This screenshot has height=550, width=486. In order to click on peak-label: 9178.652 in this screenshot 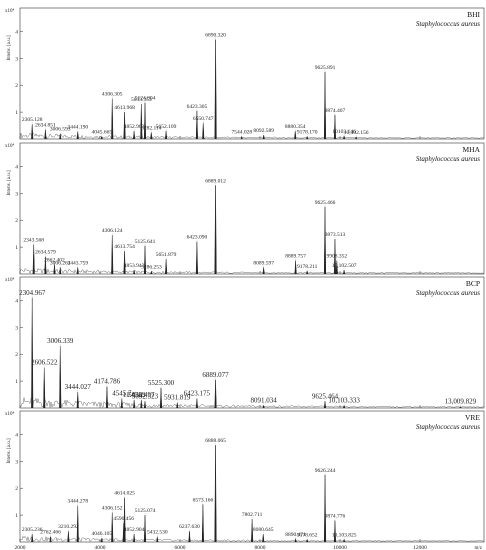, I will do `click(307, 535)`.